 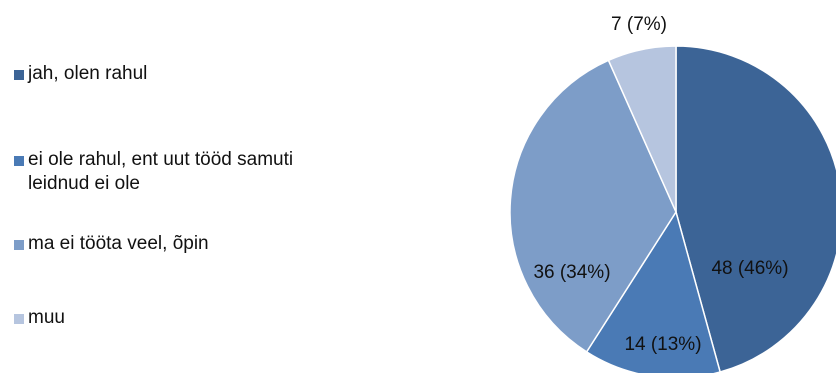 What do you see at coordinates (749, 268) in the screenshot?
I see `data-label-0: 48 (46%)` at bounding box center [749, 268].